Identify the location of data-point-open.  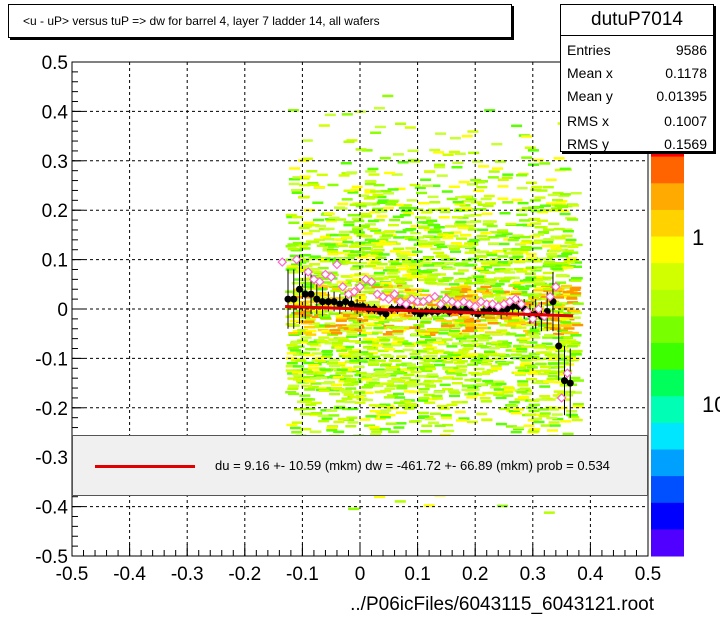
(538, 309).